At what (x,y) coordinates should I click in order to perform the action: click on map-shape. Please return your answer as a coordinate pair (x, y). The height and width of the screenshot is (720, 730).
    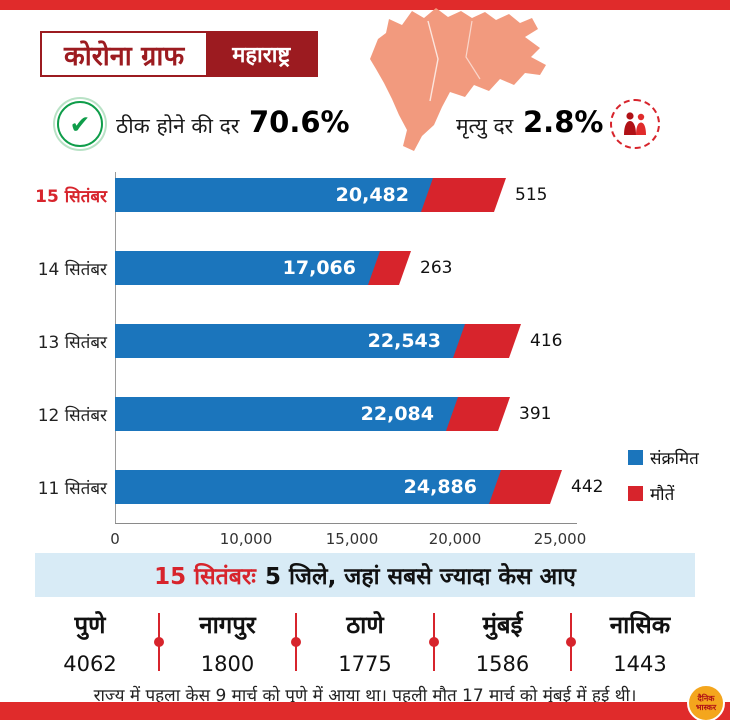
    Looking at the image, I should click on (458, 79).